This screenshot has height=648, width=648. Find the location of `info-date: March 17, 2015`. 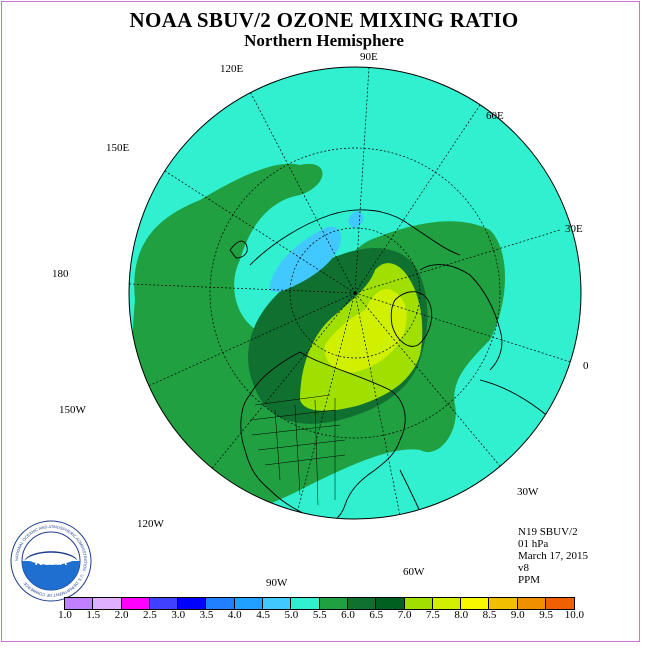

info-date: March 17, 2015 is located at coordinates (553, 556).